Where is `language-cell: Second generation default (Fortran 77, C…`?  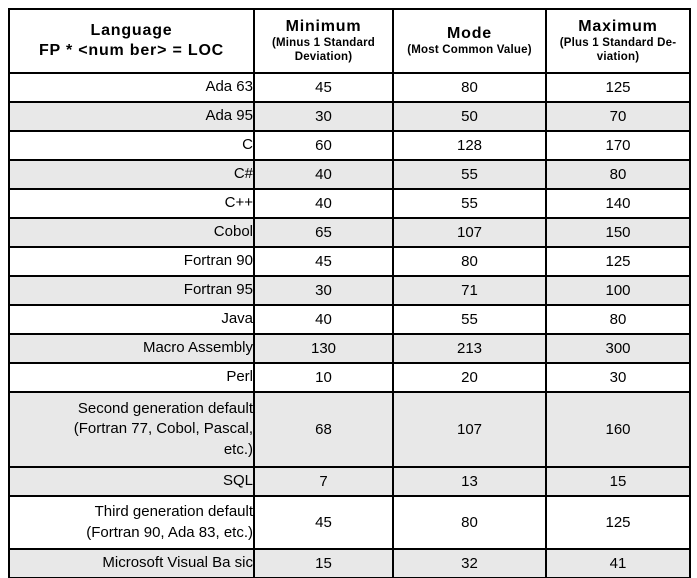
language-cell: Second generation default (Fortran 77, C… is located at coordinates (131, 429).